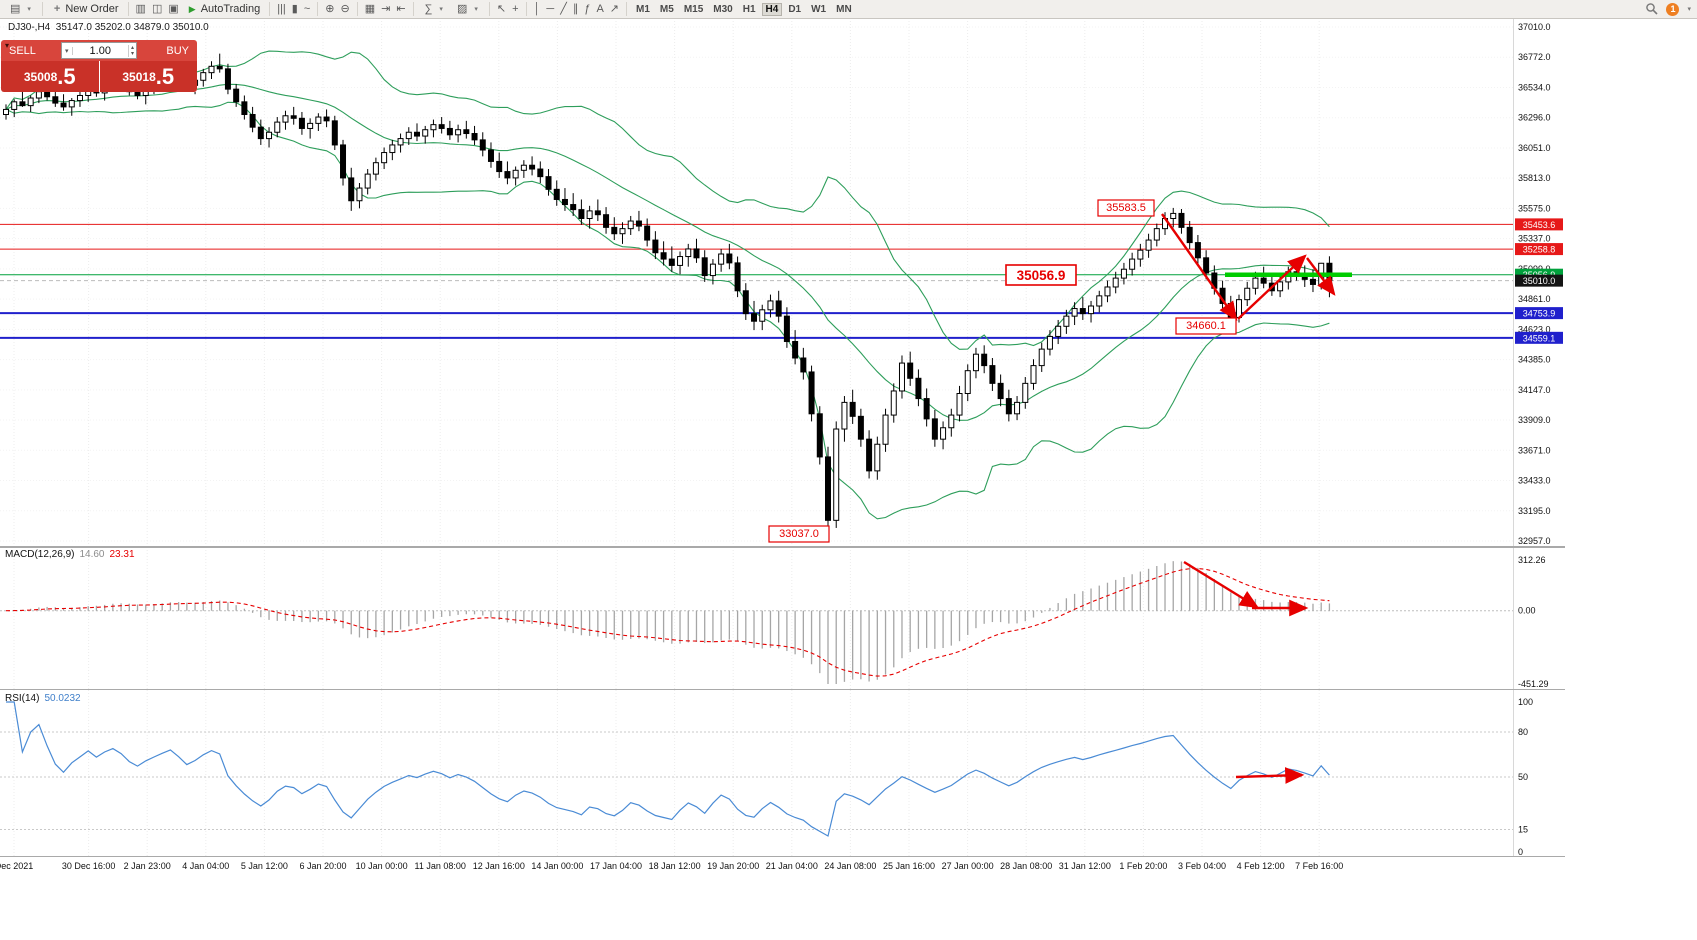  Describe the element at coordinates (1534, 87) in the screenshot. I see `svg-text: 36534.0` at that location.